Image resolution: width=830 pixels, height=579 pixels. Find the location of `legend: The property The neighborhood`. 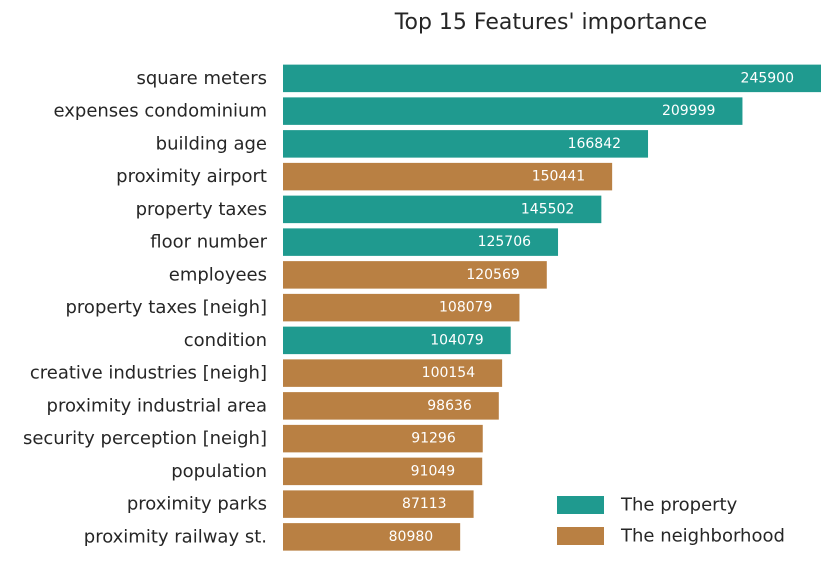

legend: The property The neighborhood is located at coordinates (671, 521).